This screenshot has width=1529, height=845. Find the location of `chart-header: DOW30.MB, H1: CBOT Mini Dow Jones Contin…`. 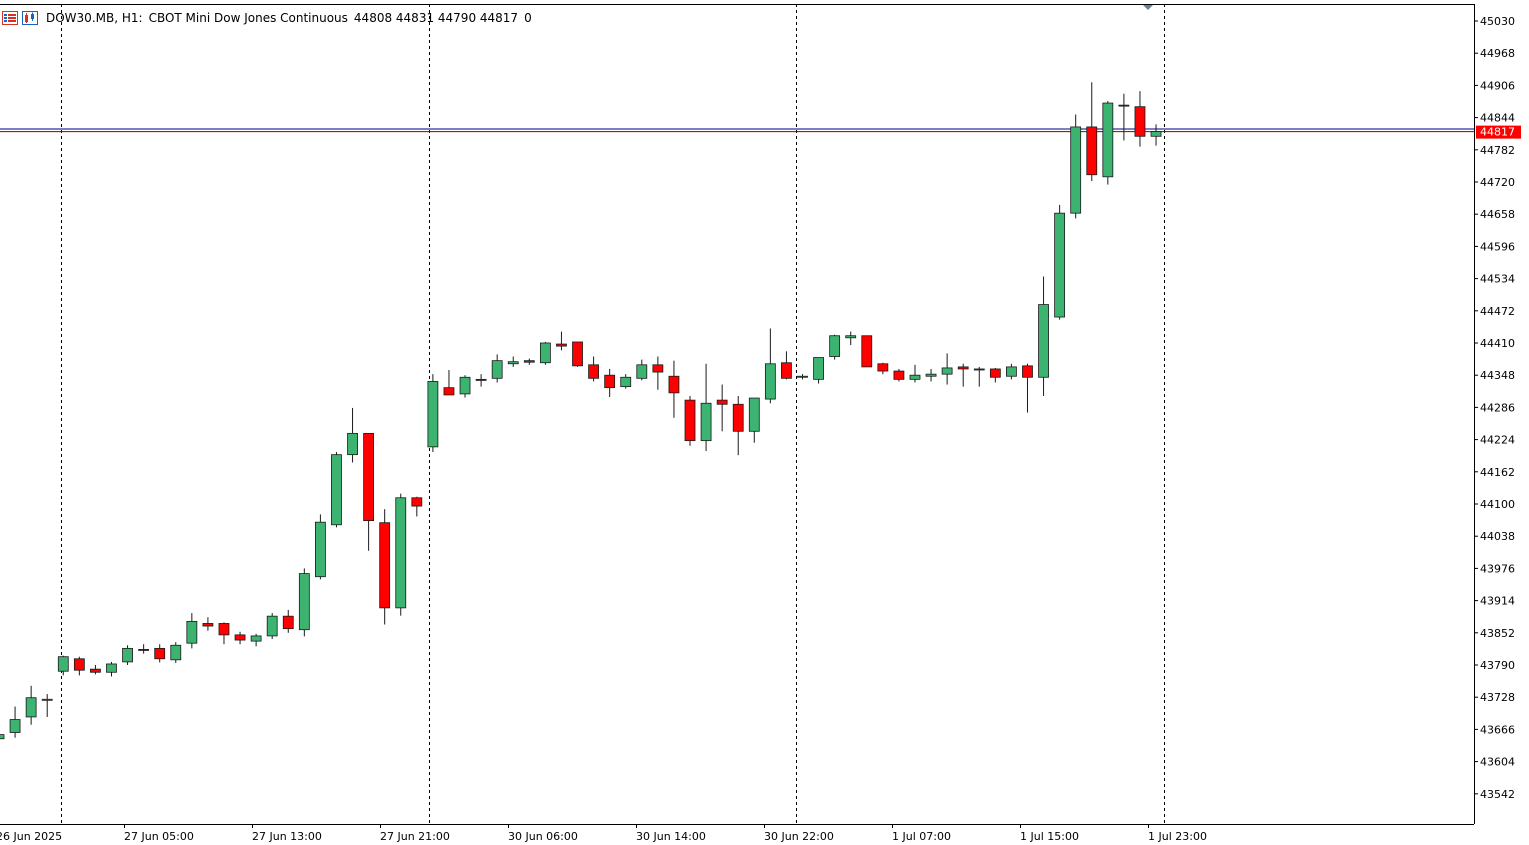

chart-header: DOW30.MB, H1: CBOT Mini Dow Jones Contin… is located at coordinates (267, 18).